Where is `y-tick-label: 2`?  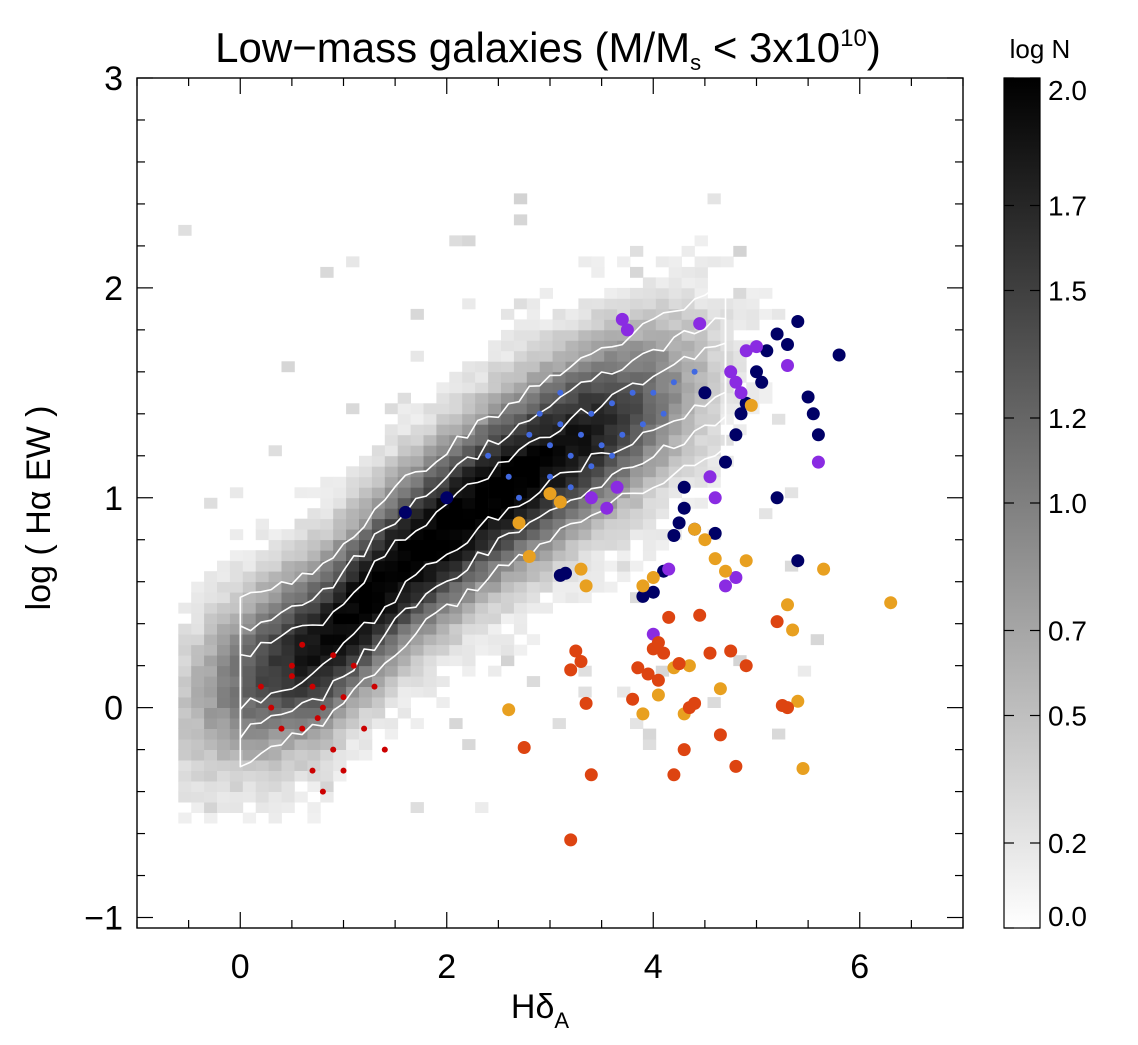 y-tick-label: 2 is located at coordinates (113, 289).